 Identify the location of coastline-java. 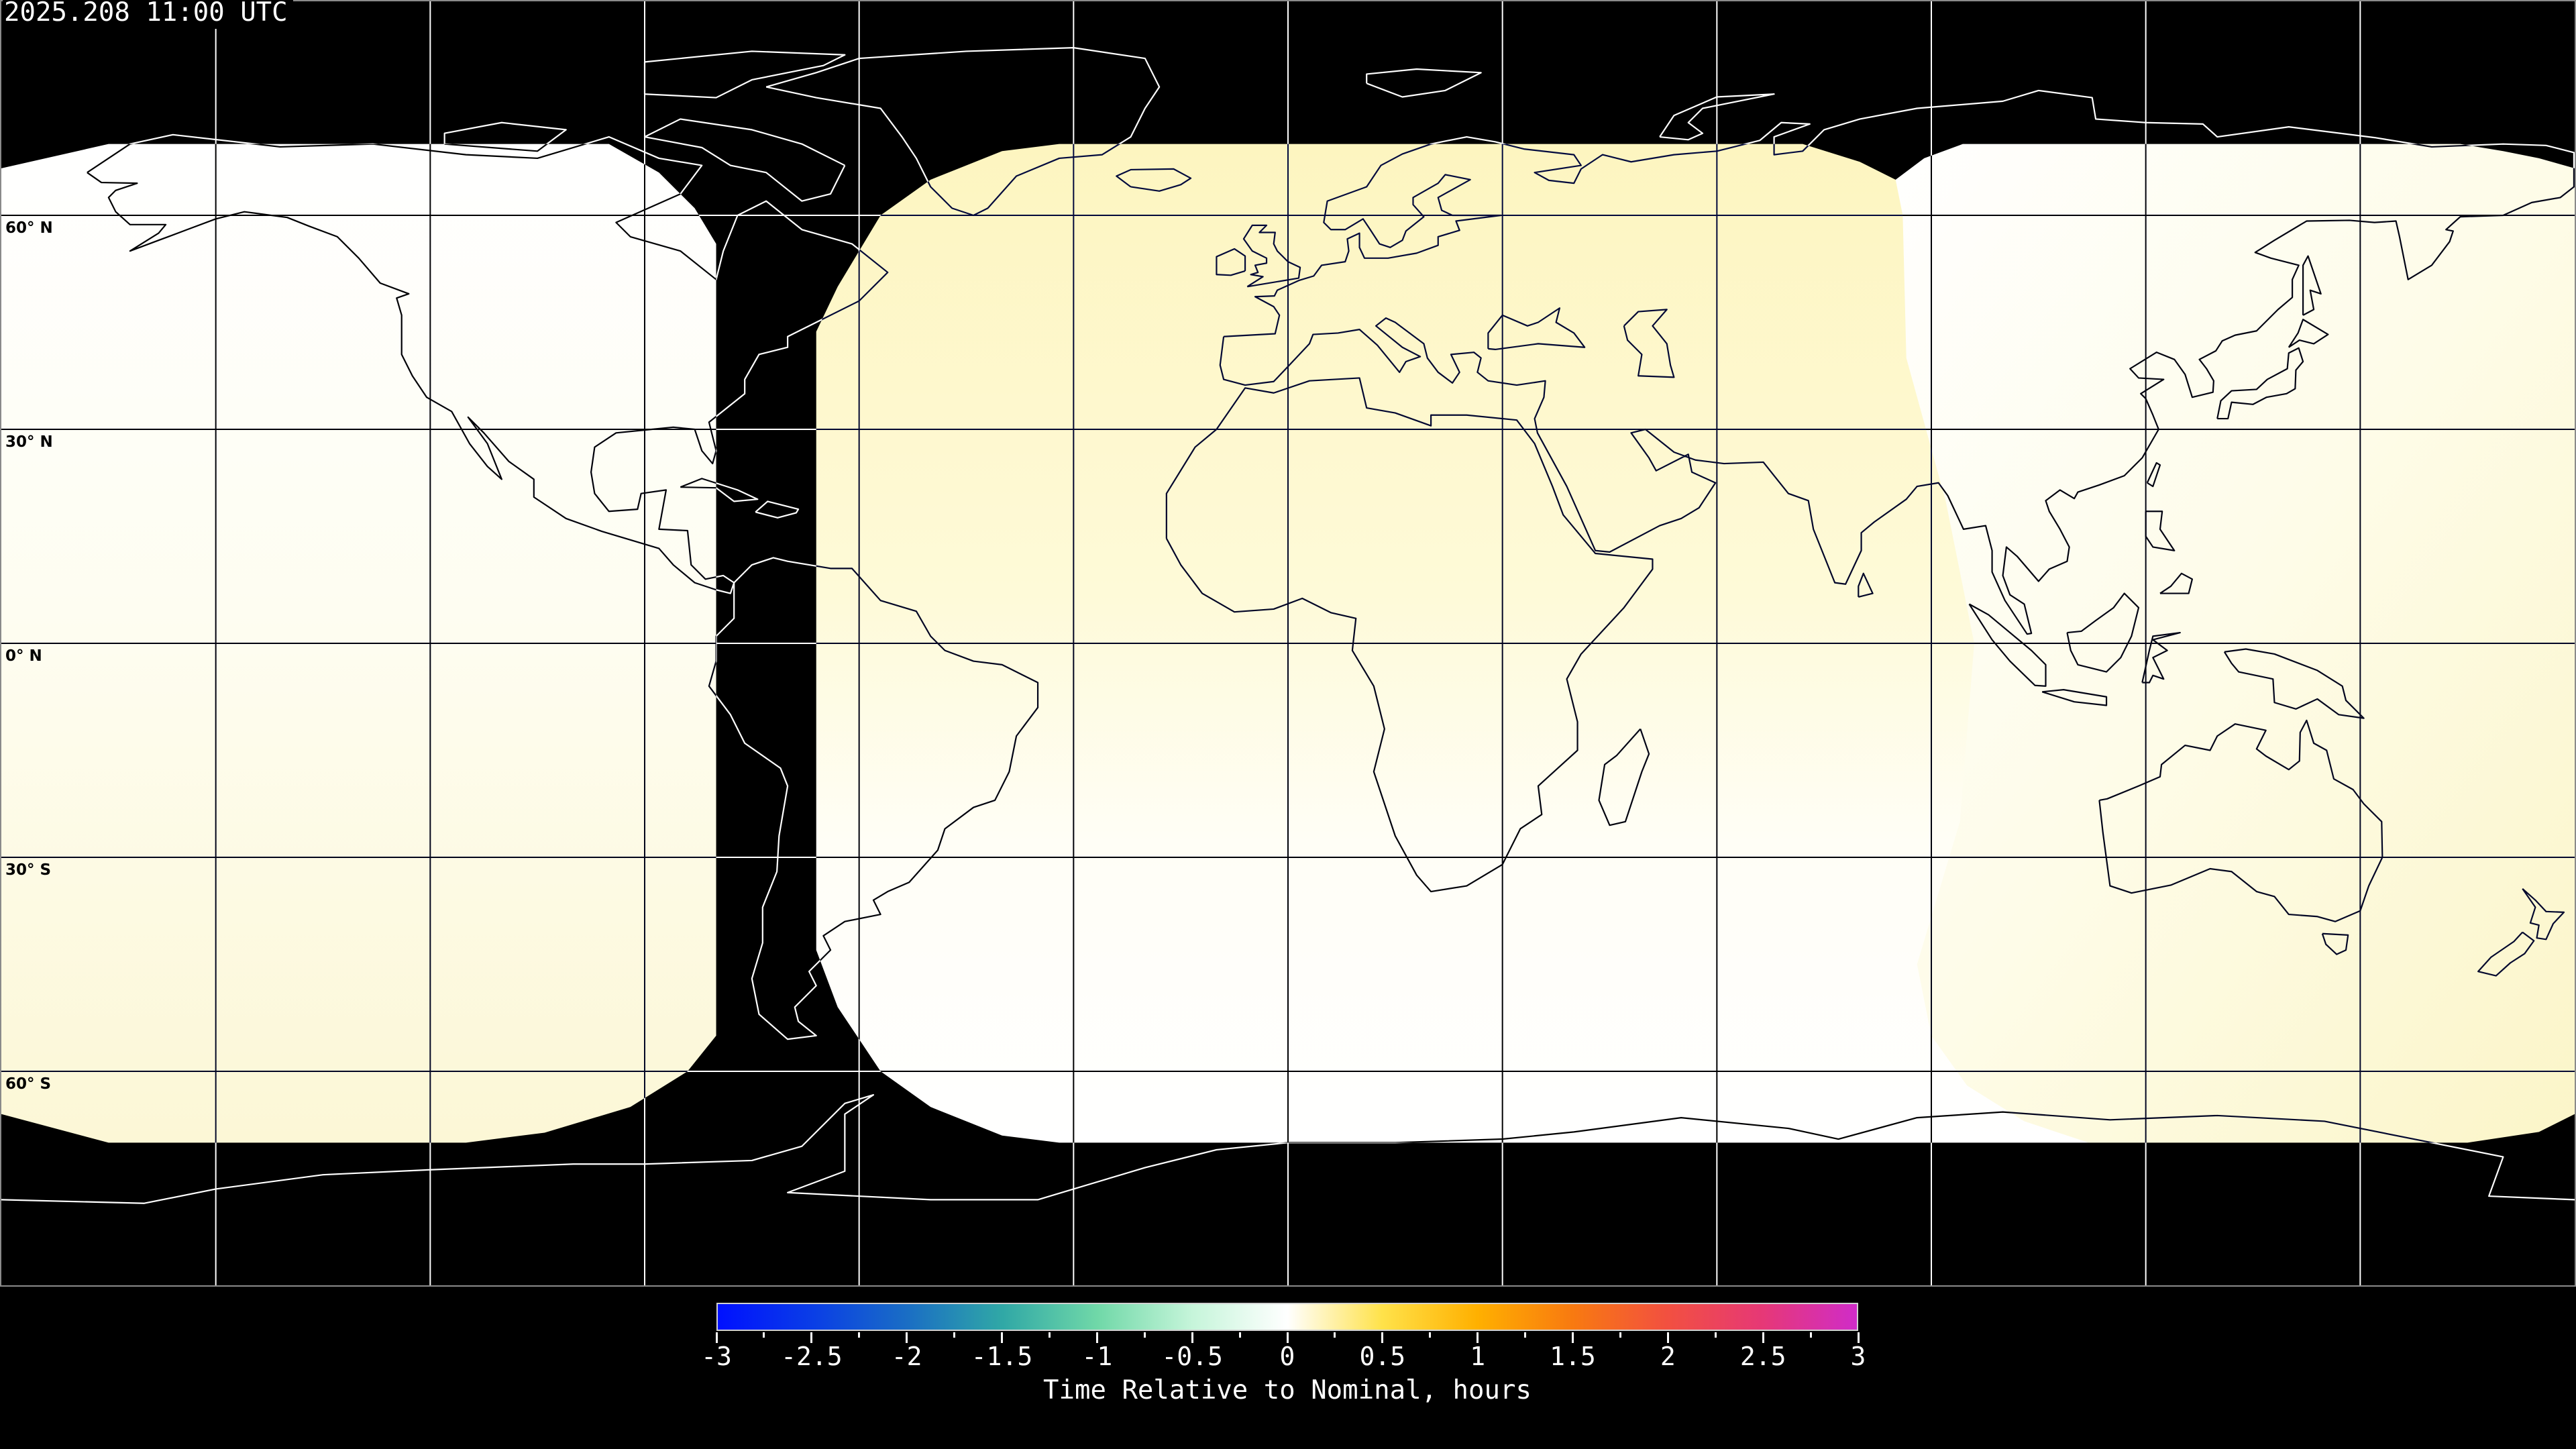
(2074, 697).